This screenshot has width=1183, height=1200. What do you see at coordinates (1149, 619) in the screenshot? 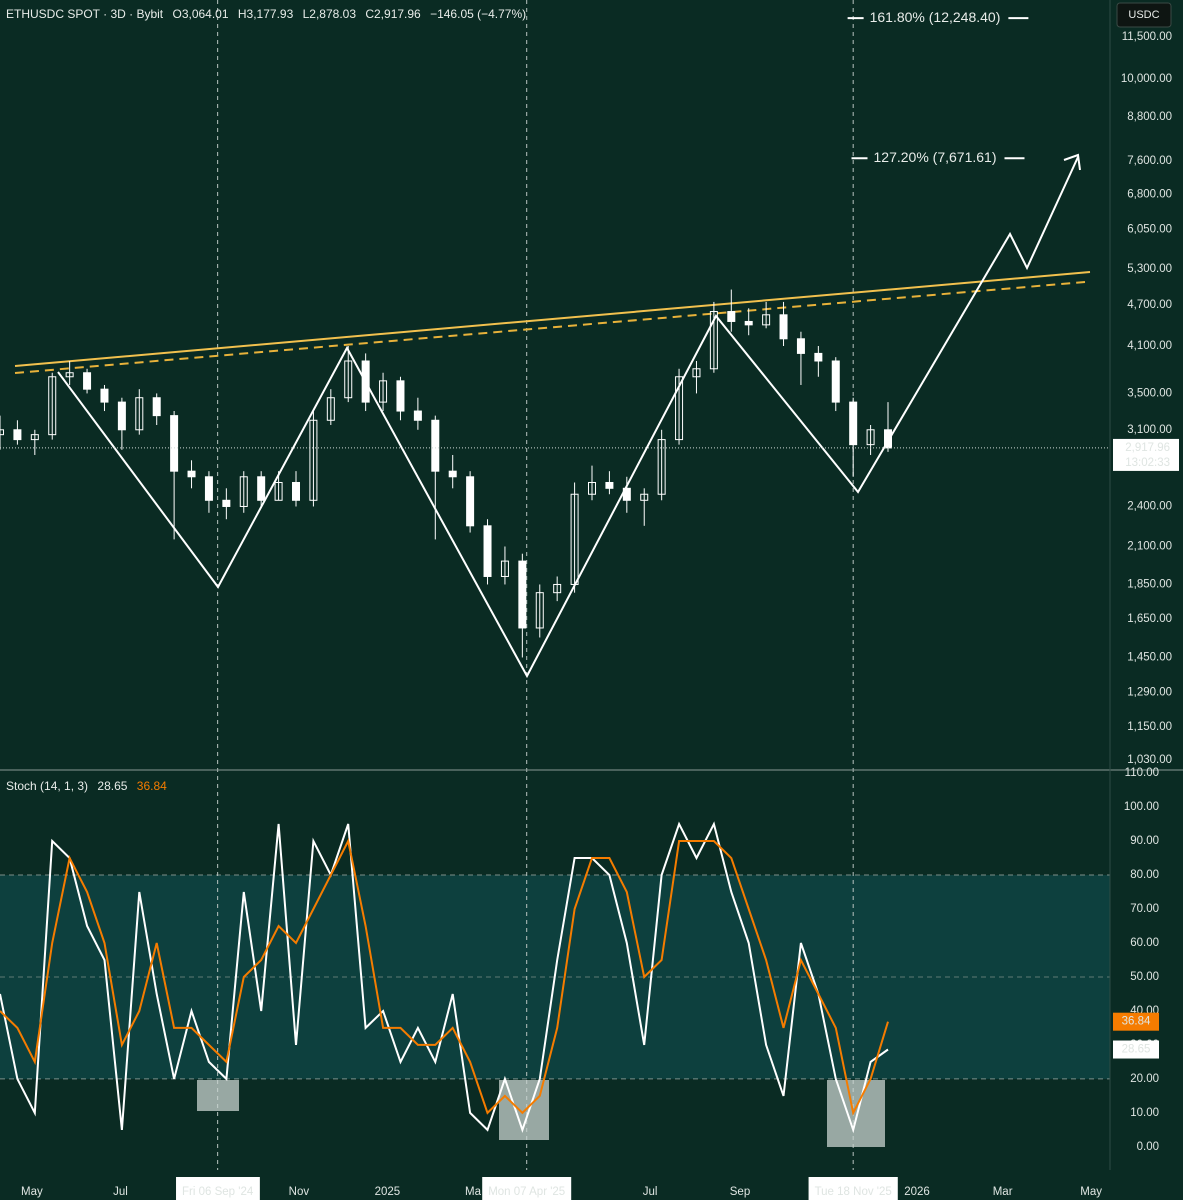
I see `y-tick-label: 1,650.00` at bounding box center [1149, 619].